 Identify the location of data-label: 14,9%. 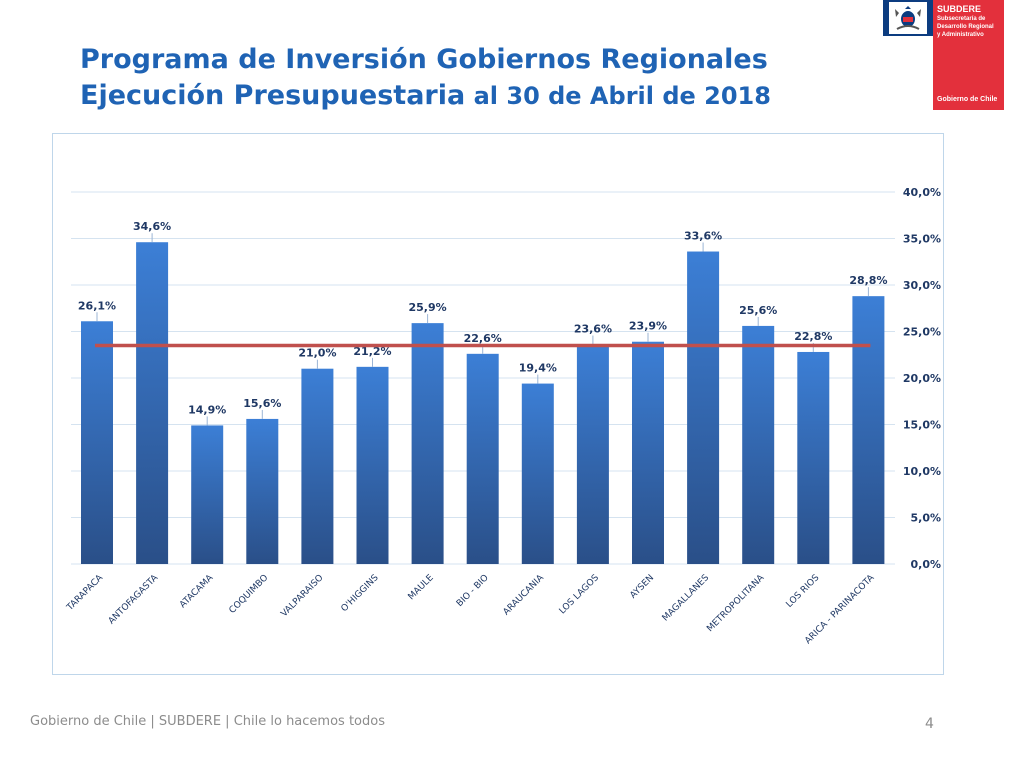
(207, 409).